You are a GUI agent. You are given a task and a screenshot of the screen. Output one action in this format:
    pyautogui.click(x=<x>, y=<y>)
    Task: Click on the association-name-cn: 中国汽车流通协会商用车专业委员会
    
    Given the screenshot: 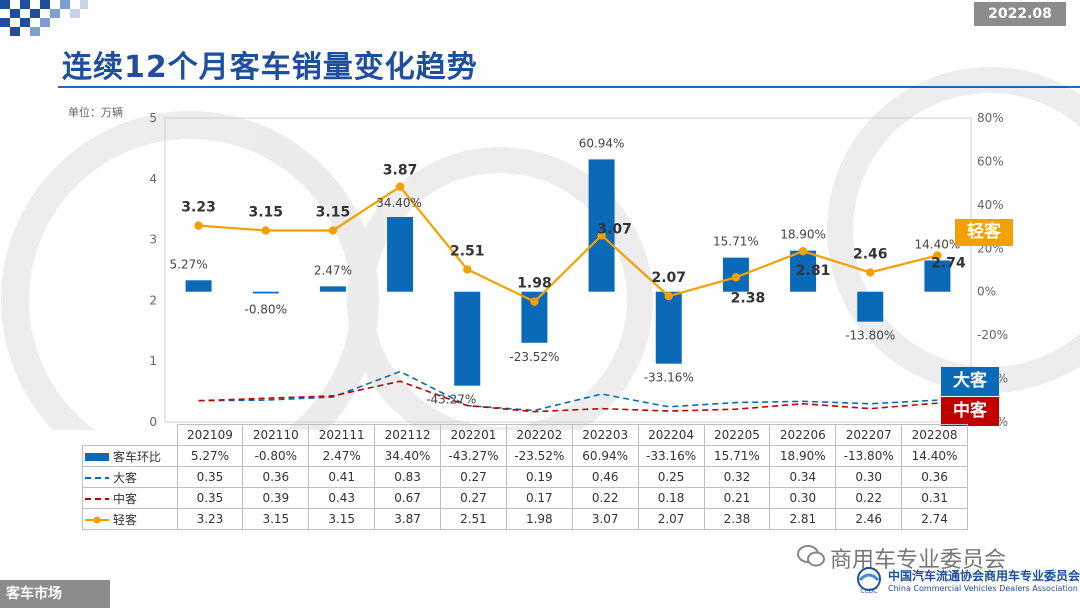 What is the action you would take?
    pyautogui.click(x=984, y=576)
    